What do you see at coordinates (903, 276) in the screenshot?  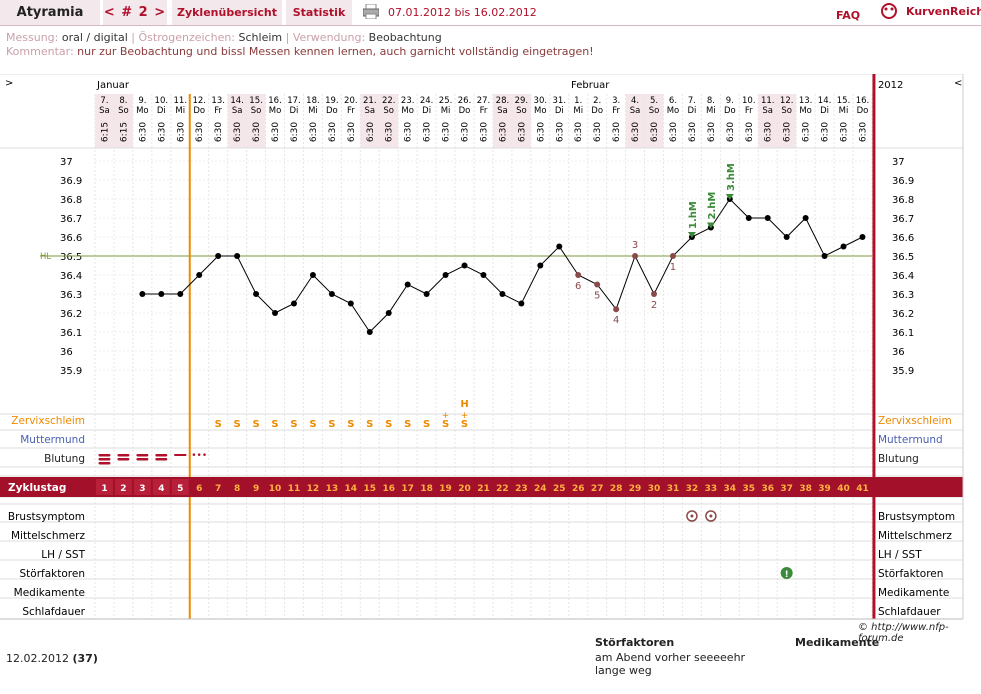 I see `y-tick-right: 36.4` at bounding box center [903, 276].